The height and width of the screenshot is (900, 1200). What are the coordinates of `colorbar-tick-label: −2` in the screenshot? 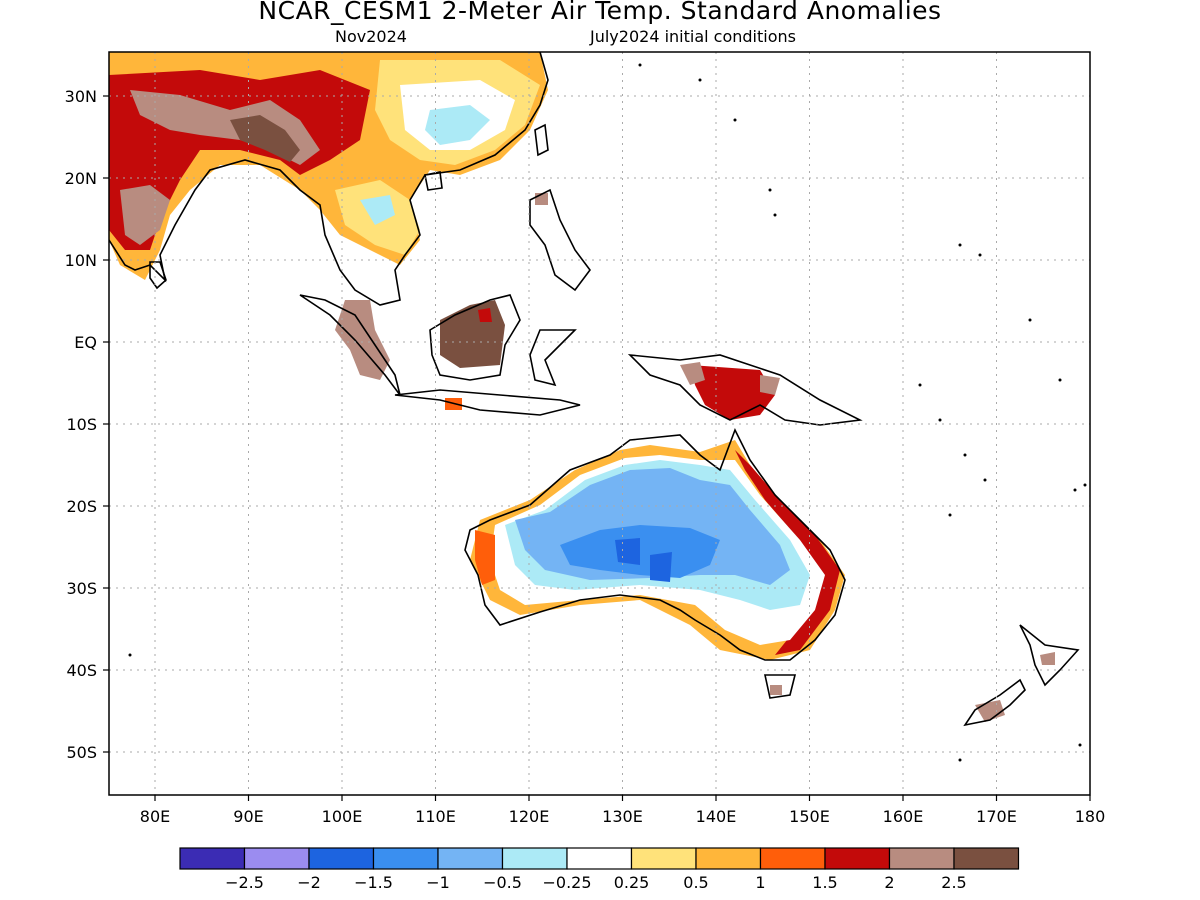 It's located at (309, 882).